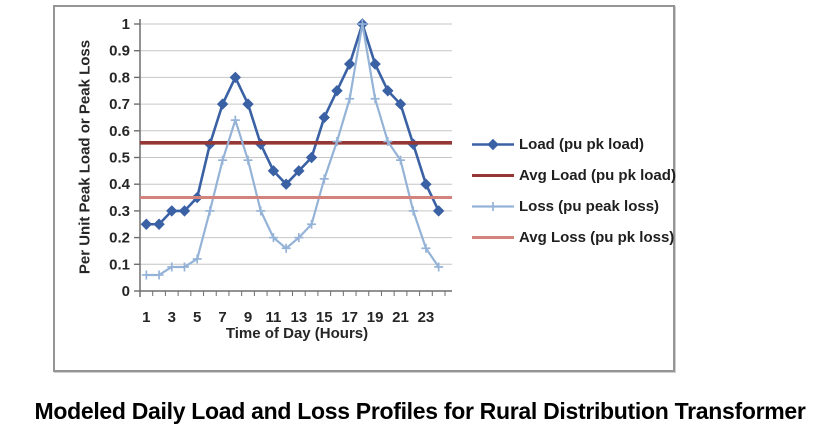  I want to click on y-tick-label: 0.9, so click(119, 51).